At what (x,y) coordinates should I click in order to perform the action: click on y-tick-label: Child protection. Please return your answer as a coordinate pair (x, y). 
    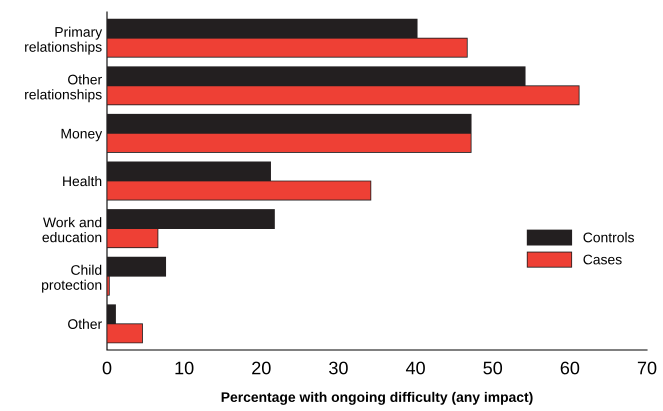
    Looking at the image, I should click on (72, 278).